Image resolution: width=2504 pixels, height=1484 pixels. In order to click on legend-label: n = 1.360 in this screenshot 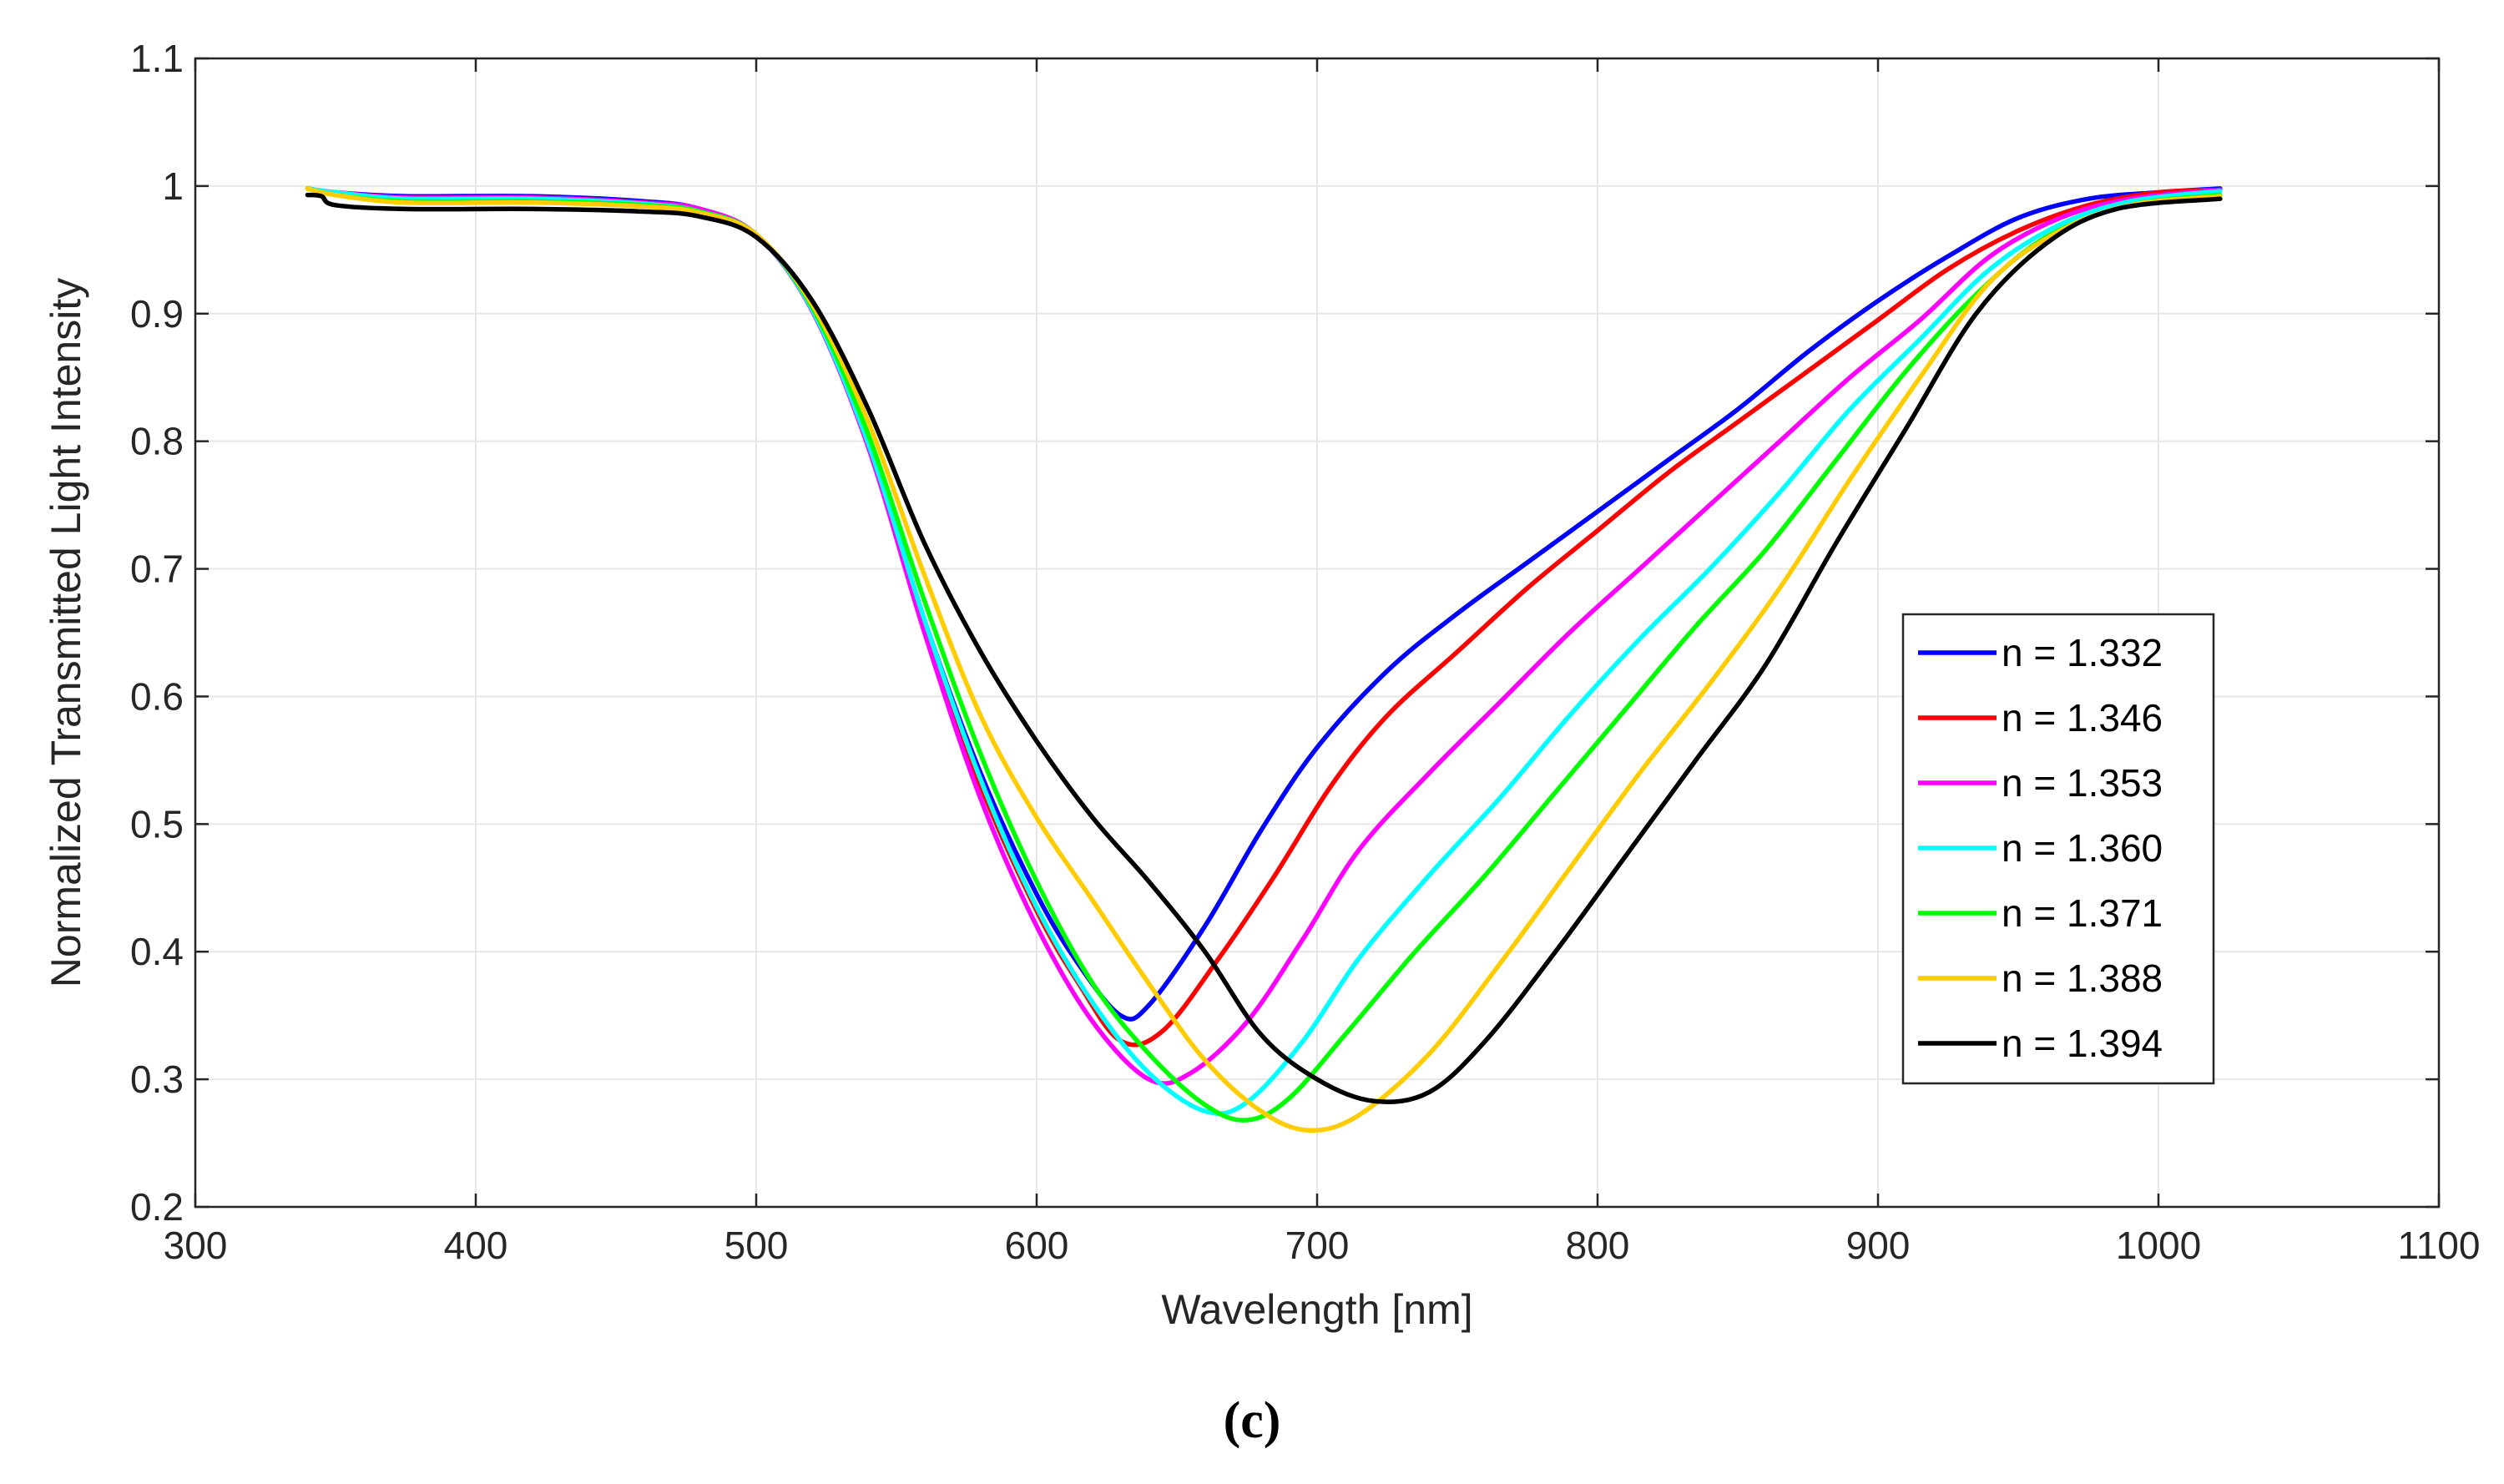, I will do `click(2082, 848)`.